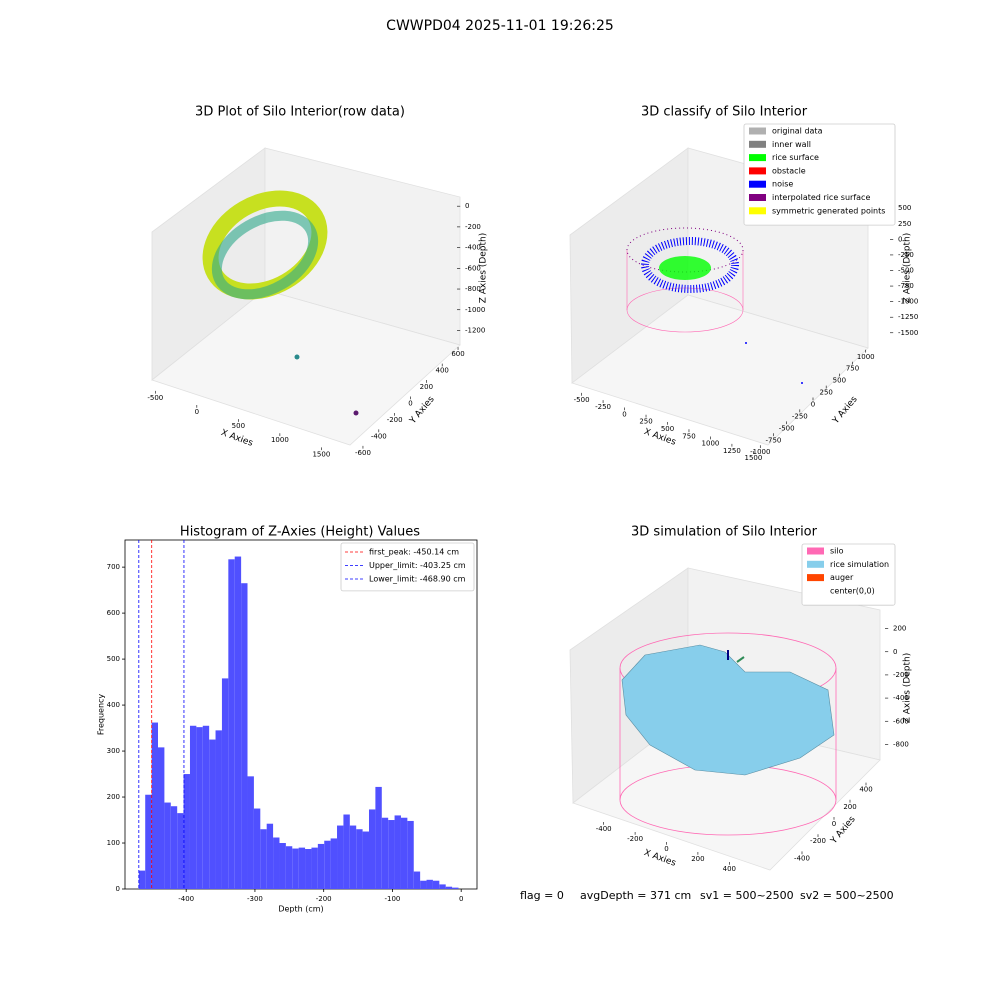 This screenshot has width=1000, height=1000. What do you see at coordinates (300, 909) in the screenshot?
I see `x-axis-label: Depth (cm)` at bounding box center [300, 909].